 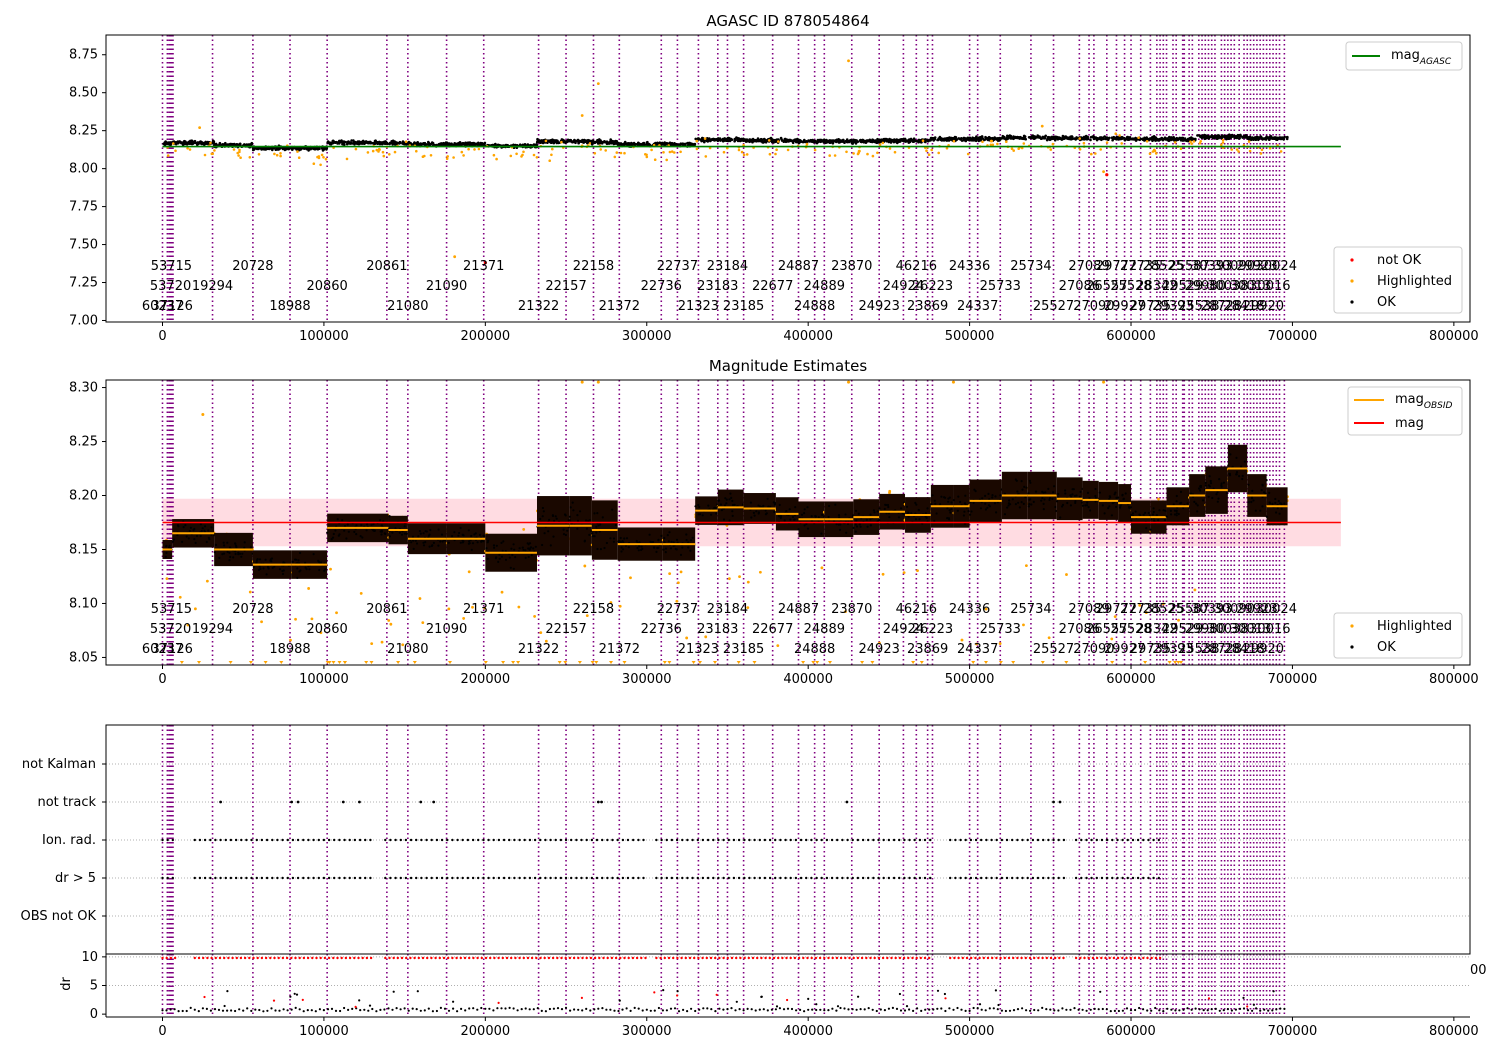 What do you see at coordinates (677, 266) in the screenshot?
I see `obsid-label: 22737` at bounding box center [677, 266].